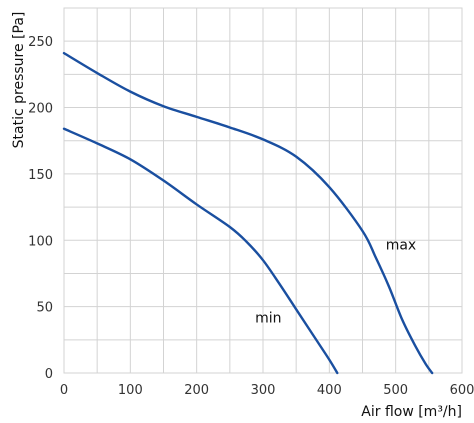 This screenshot has height=423, width=474. I want to click on x-axis-label: Air flow [m³/h], so click(411, 412).